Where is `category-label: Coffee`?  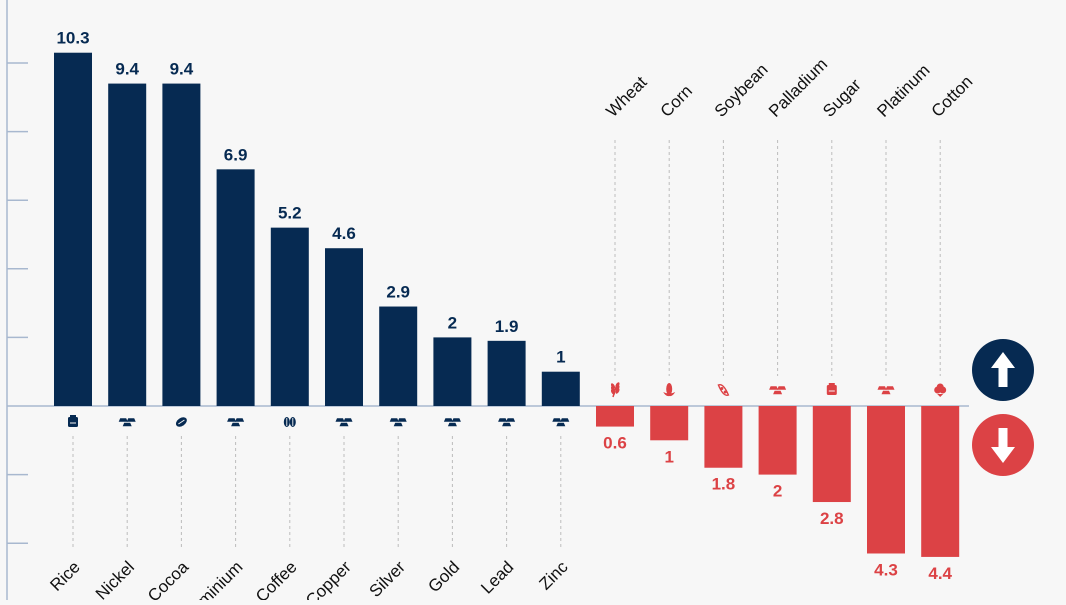
category-label: Coffee is located at coordinates (276, 578).